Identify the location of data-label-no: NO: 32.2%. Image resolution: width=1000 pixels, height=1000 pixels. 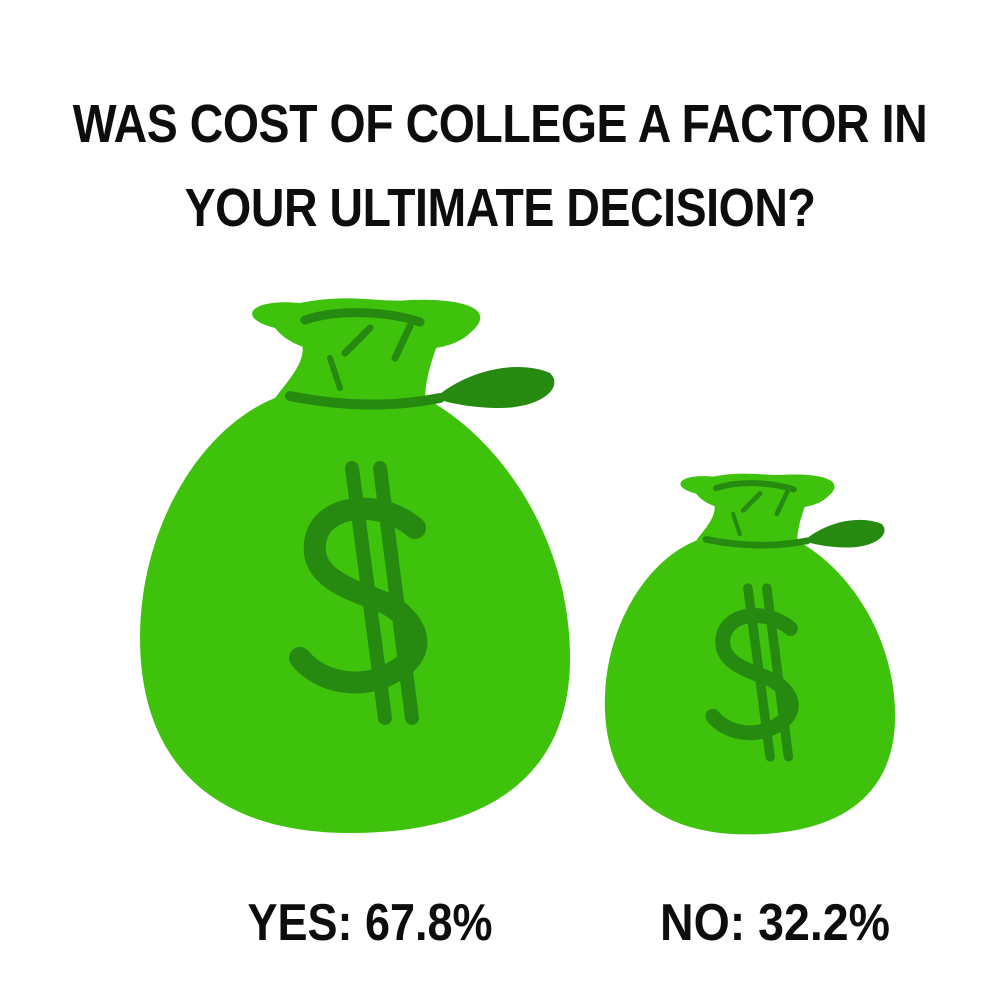
(775, 923).